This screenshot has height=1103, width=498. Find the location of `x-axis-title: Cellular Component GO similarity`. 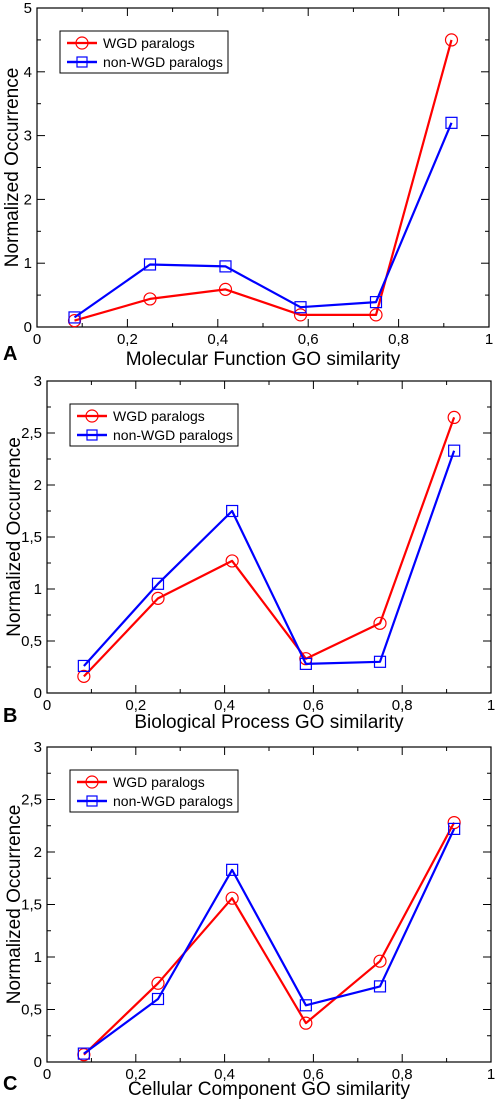

x-axis-title: Cellular Component GO similarity is located at coordinates (269, 1089).